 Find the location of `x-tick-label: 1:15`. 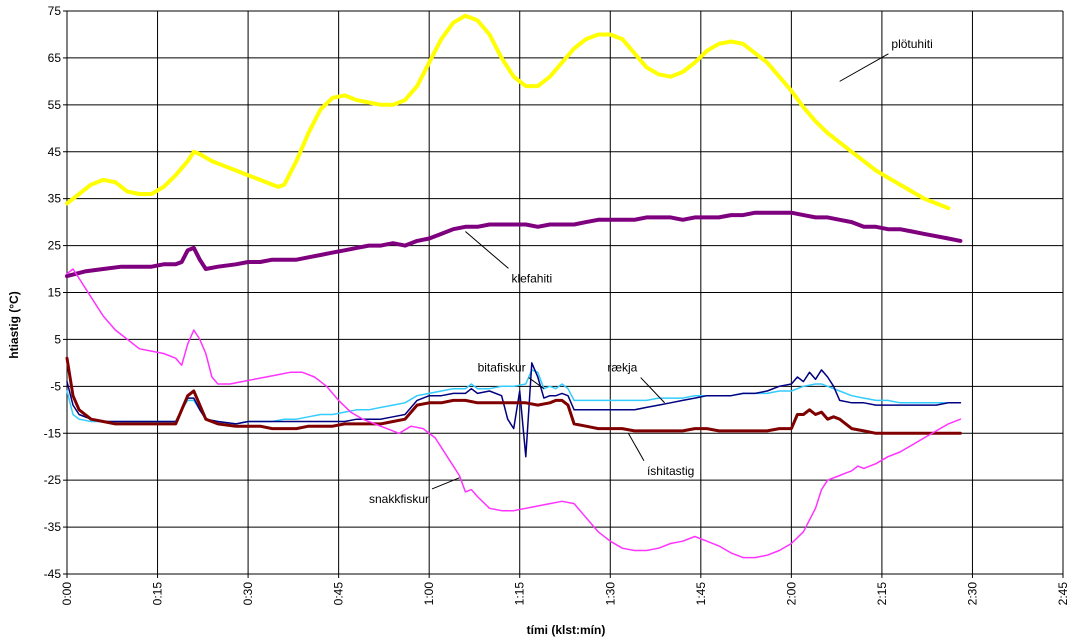

x-tick-label: 1:15 is located at coordinates (520, 594).